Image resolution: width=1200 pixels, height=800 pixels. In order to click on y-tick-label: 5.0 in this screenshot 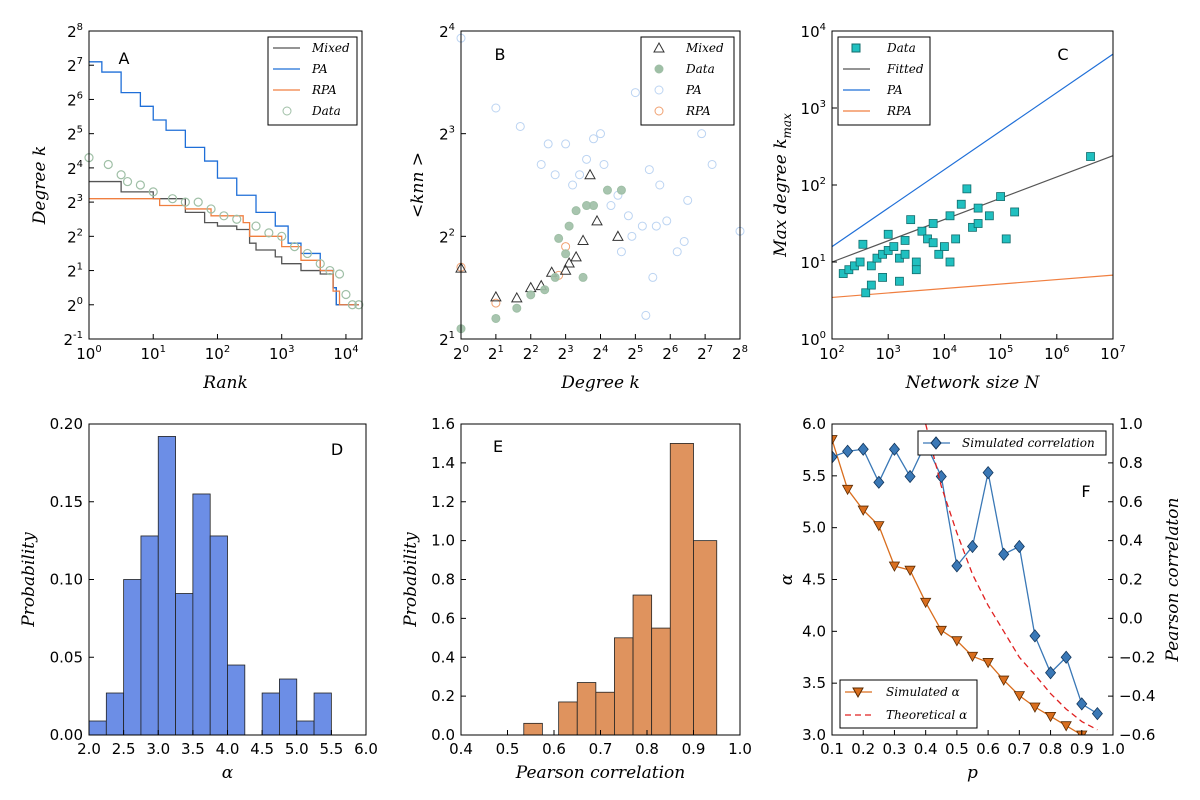, I will do `click(814, 528)`.